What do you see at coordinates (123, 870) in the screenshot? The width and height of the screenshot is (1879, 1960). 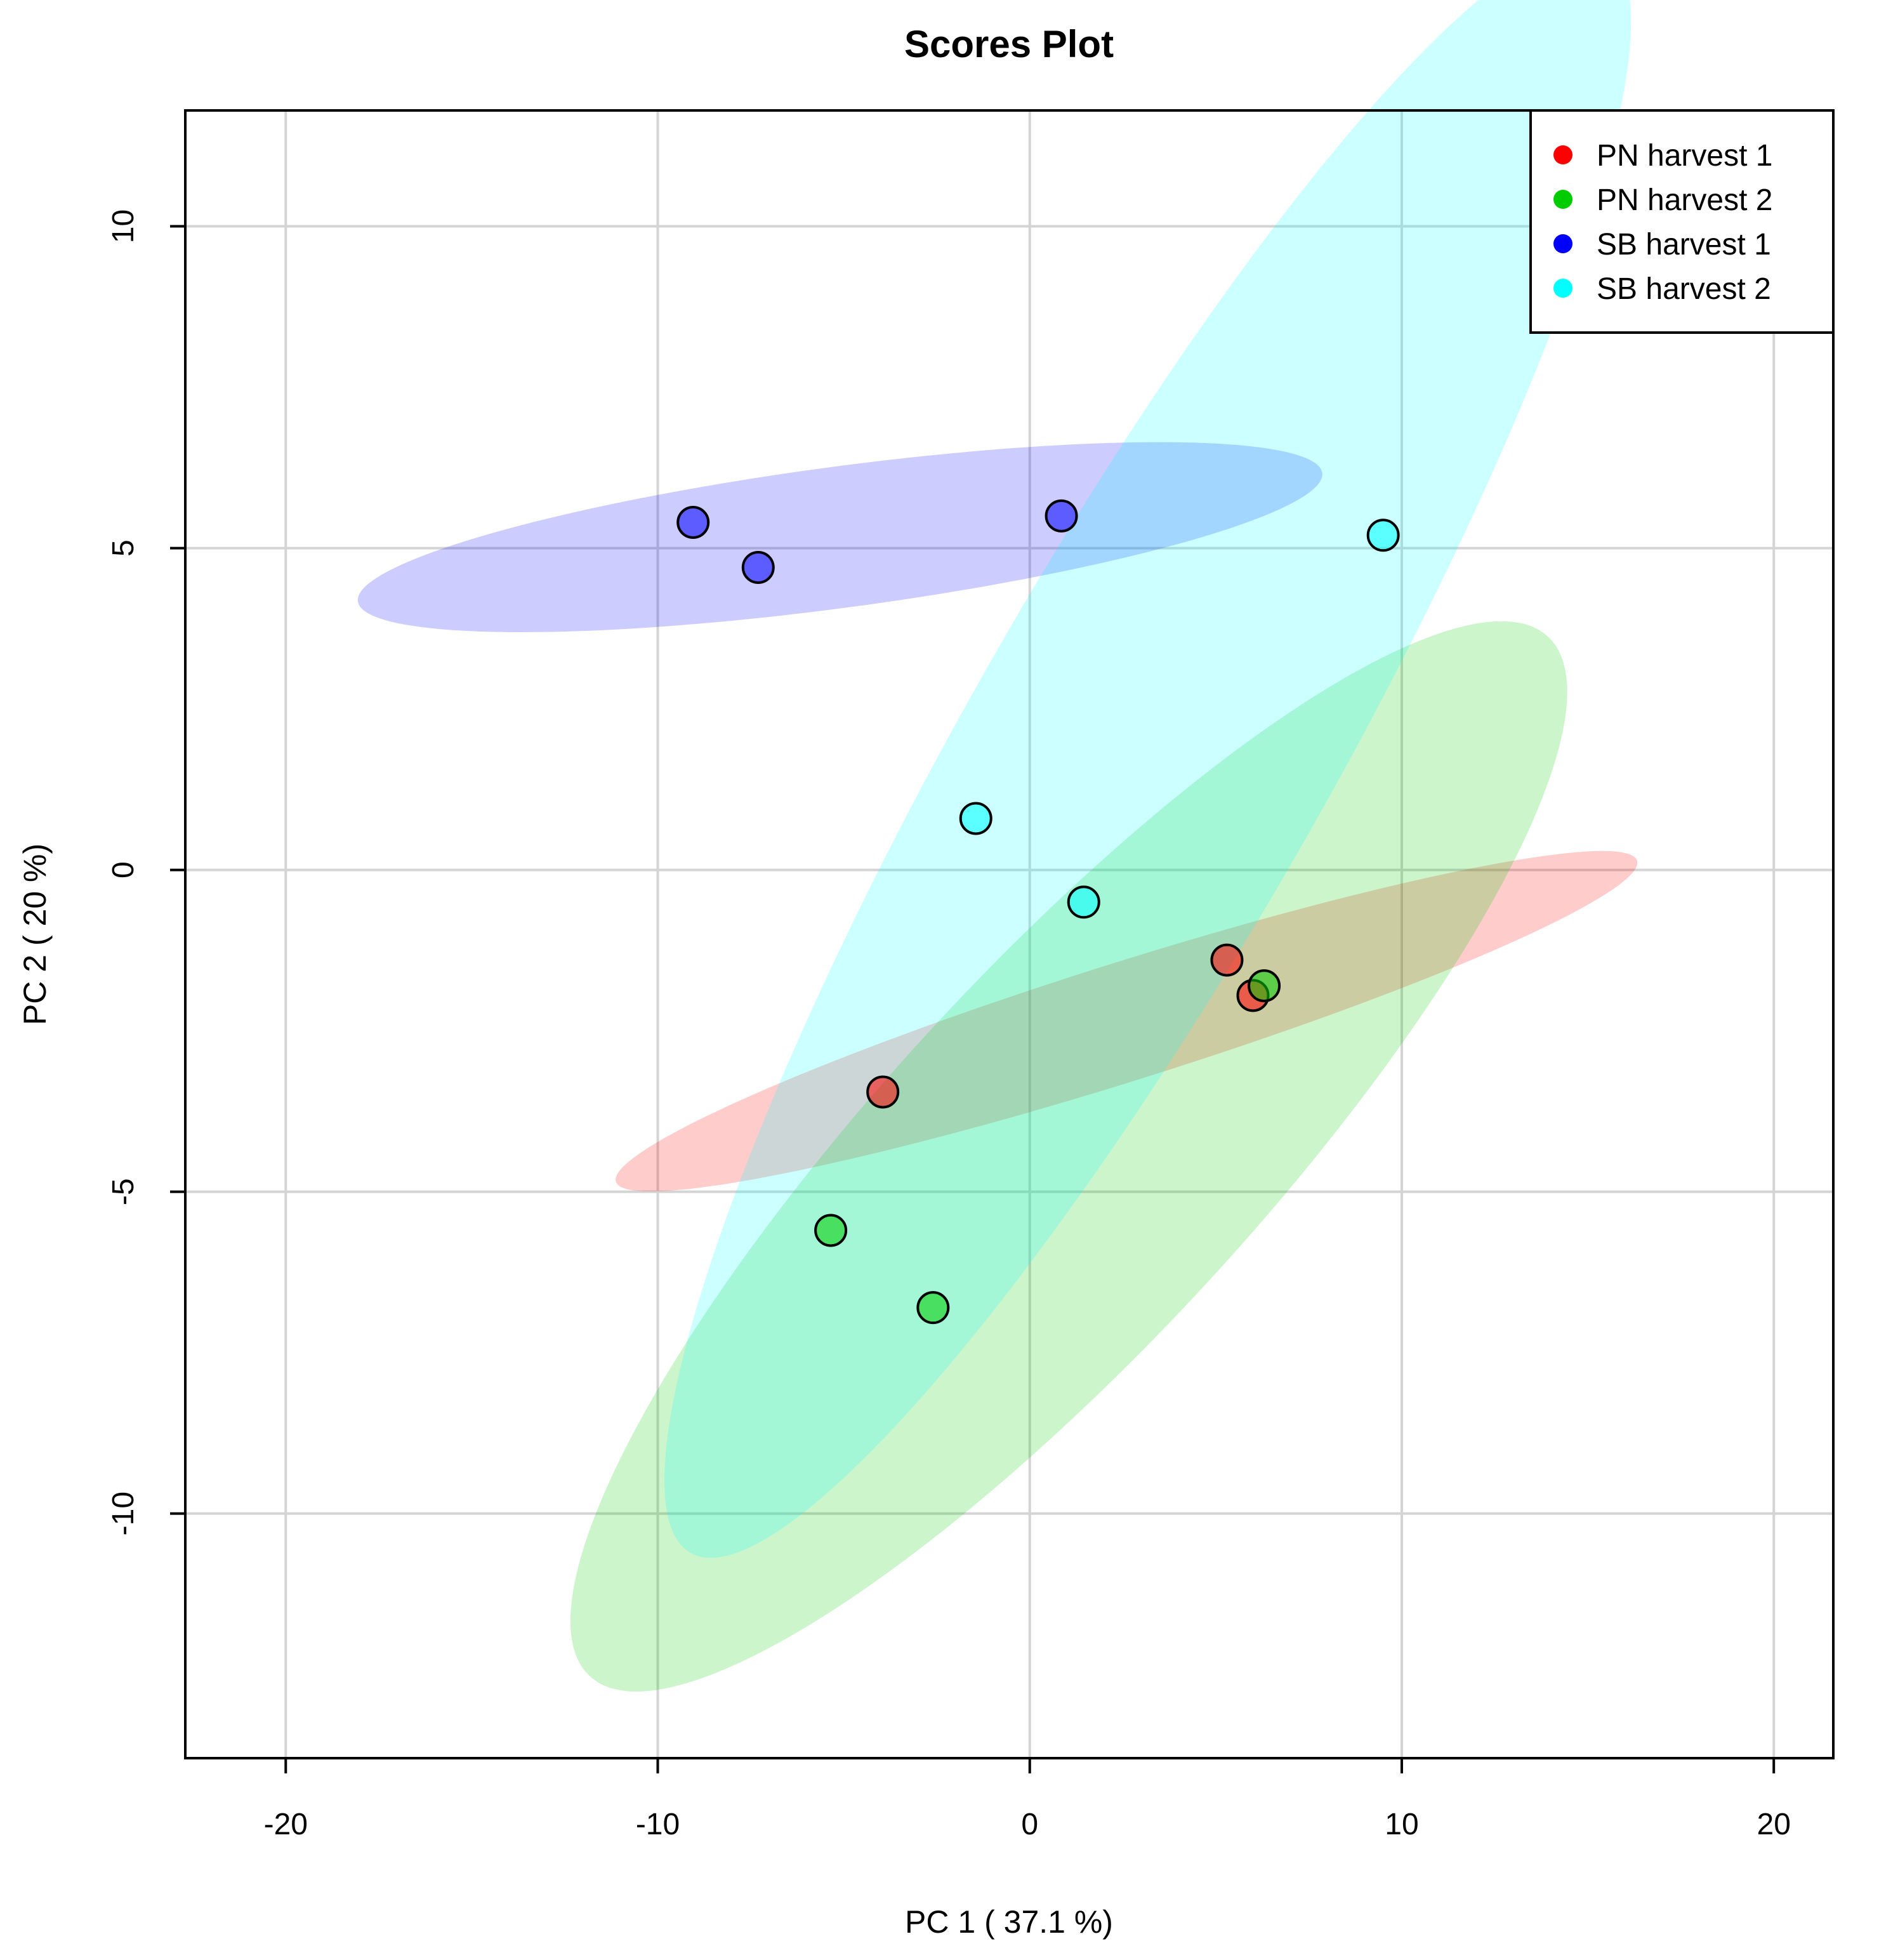 I see `y-tick-label-2: 0` at bounding box center [123, 870].